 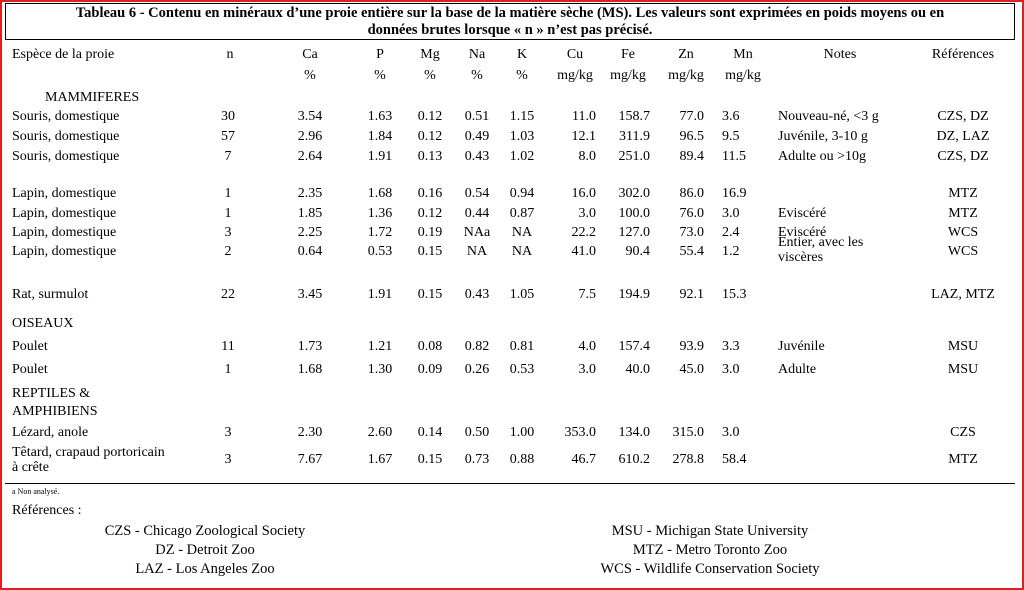 What do you see at coordinates (797, 369) in the screenshot?
I see `cell-notes: Adulte` at bounding box center [797, 369].